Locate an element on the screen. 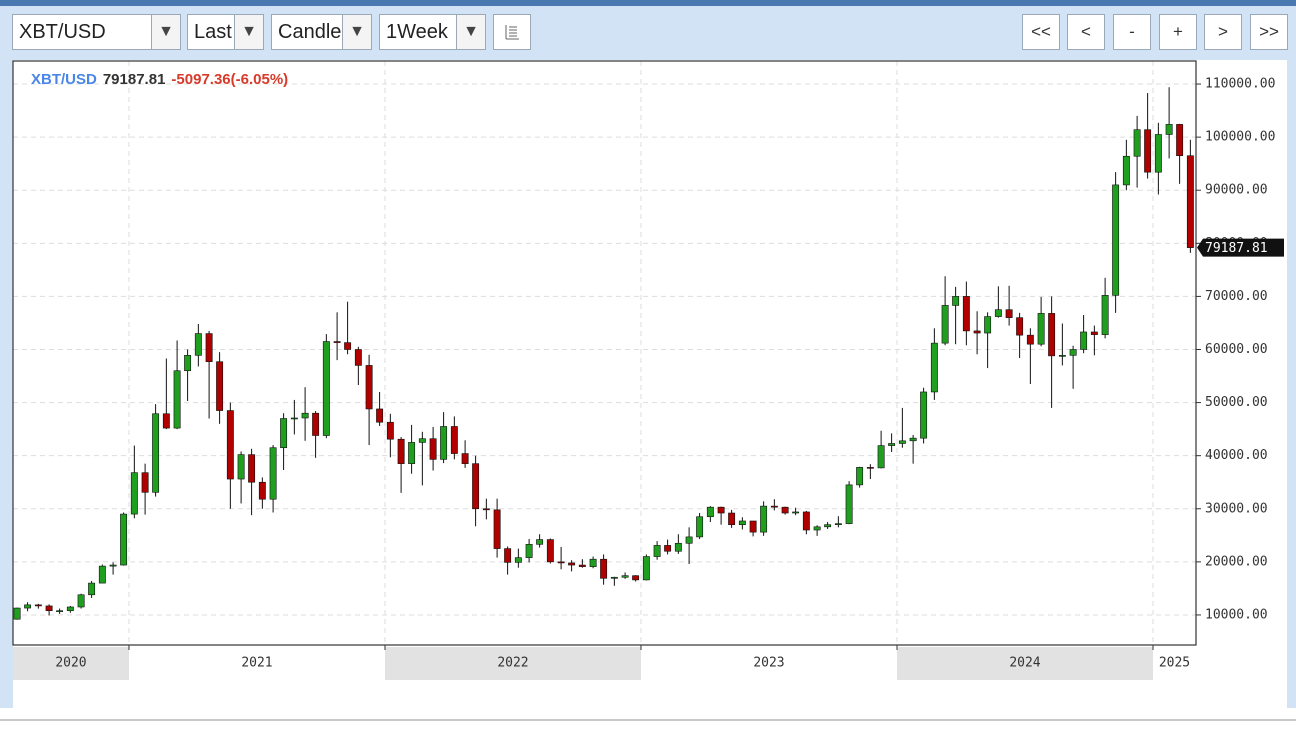 The height and width of the screenshot is (729, 1296). nav-button: - is located at coordinates (1132, 32).